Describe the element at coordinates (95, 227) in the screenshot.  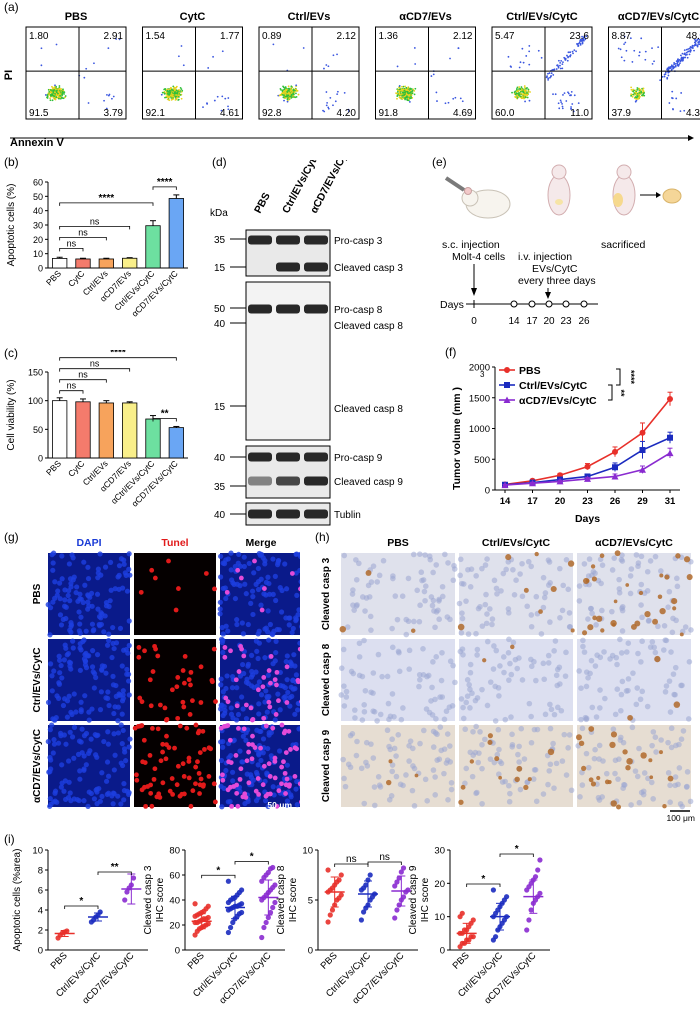
I see `significance-bracket` at that location.